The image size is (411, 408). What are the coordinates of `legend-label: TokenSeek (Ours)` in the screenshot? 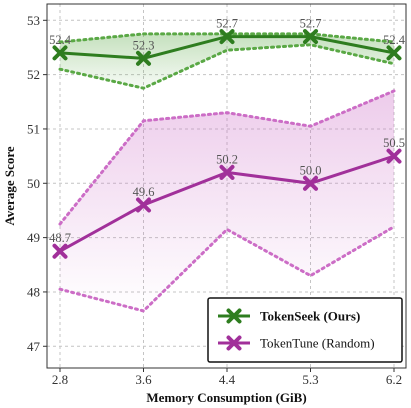 It's located at (310, 316).